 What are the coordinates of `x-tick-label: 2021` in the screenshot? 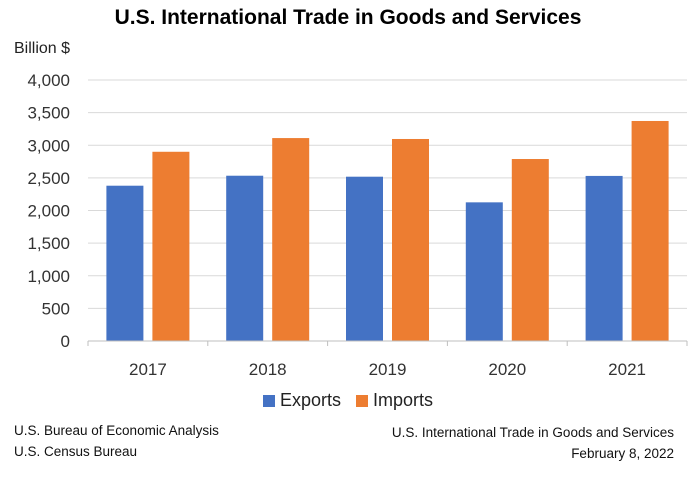 It's located at (627, 369).